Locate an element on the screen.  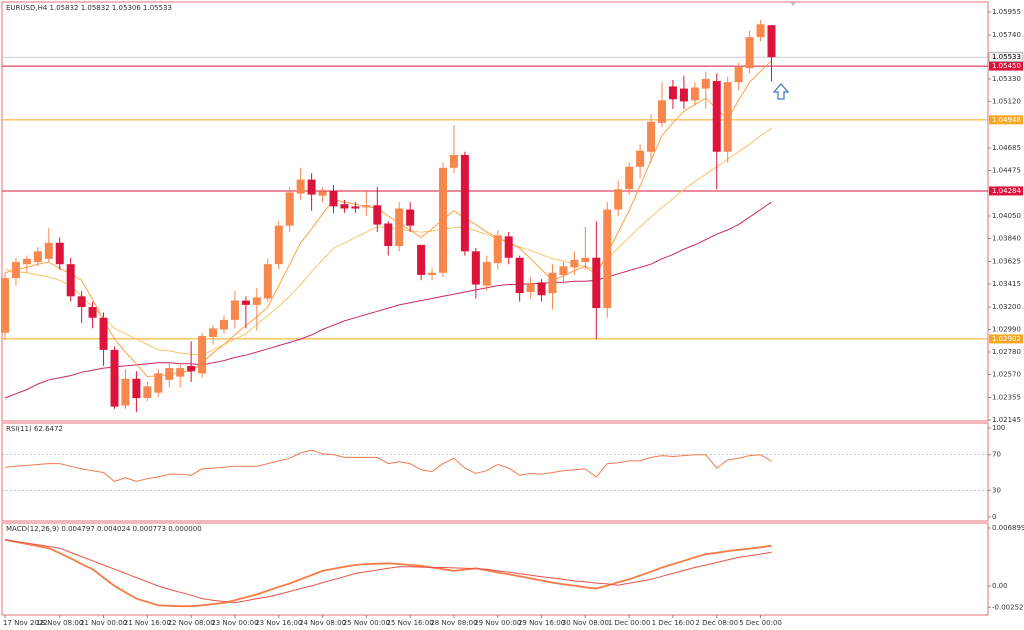
y-tick-label: 1.02145 is located at coordinates (1006, 420).